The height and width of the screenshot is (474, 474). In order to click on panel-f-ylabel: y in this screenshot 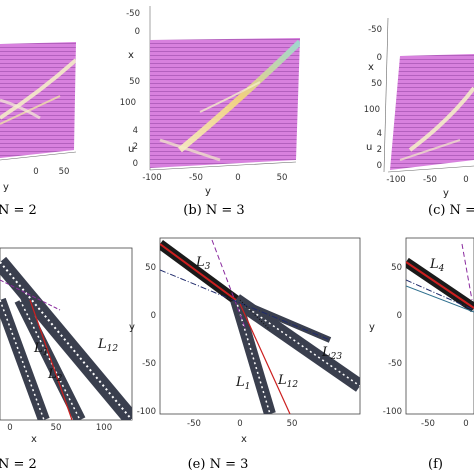, I will do `click(372, 327)`.